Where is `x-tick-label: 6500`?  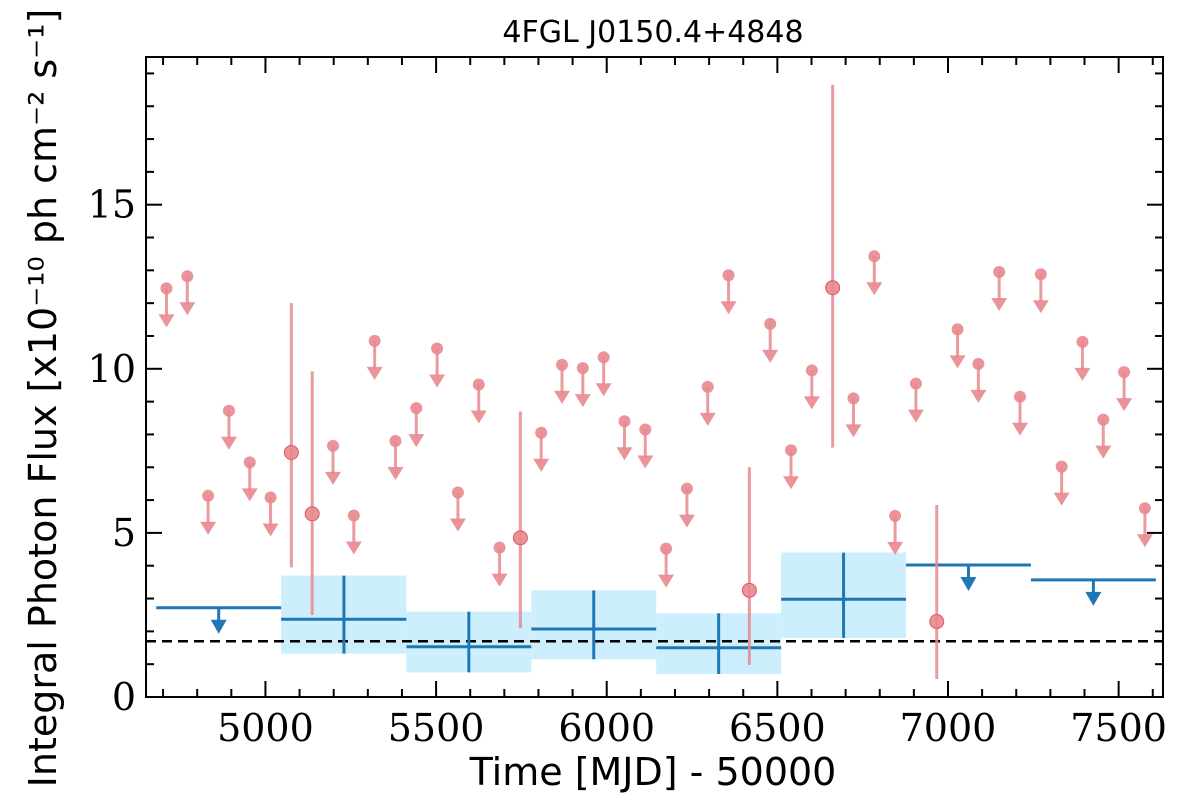
x-tick-label: 6500 is located at coordinates (777, 728).